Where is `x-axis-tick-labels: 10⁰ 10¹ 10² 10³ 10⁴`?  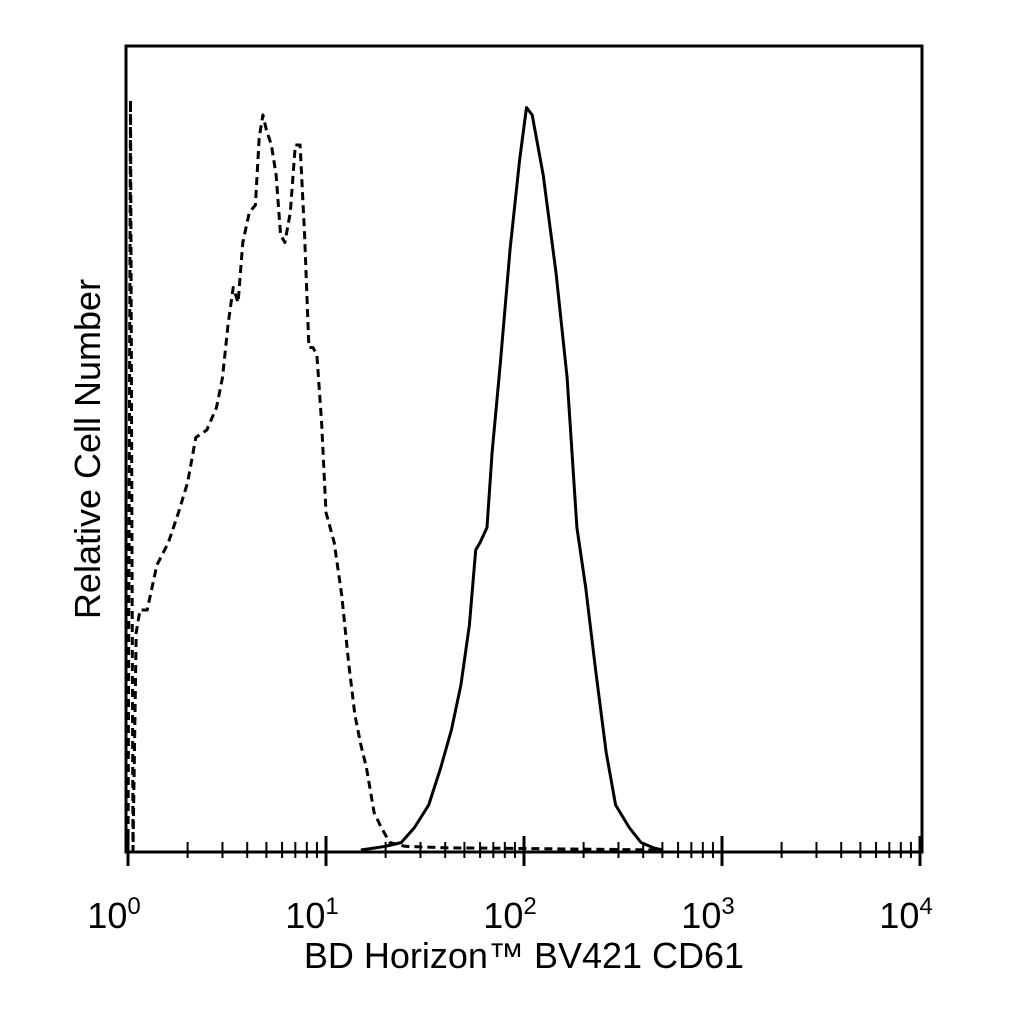
x-axis-tick-labels: 10⁰ 10¹ 10² 10³ 10⁴ is located at coordinates (509, 914).